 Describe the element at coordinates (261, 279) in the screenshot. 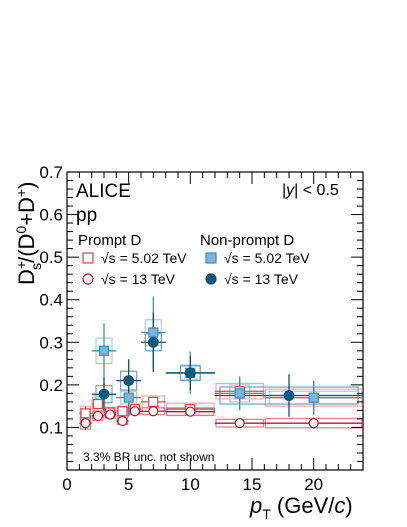

I see `legend-label-nonprompt-13: √s = 13 TeV` at that location.